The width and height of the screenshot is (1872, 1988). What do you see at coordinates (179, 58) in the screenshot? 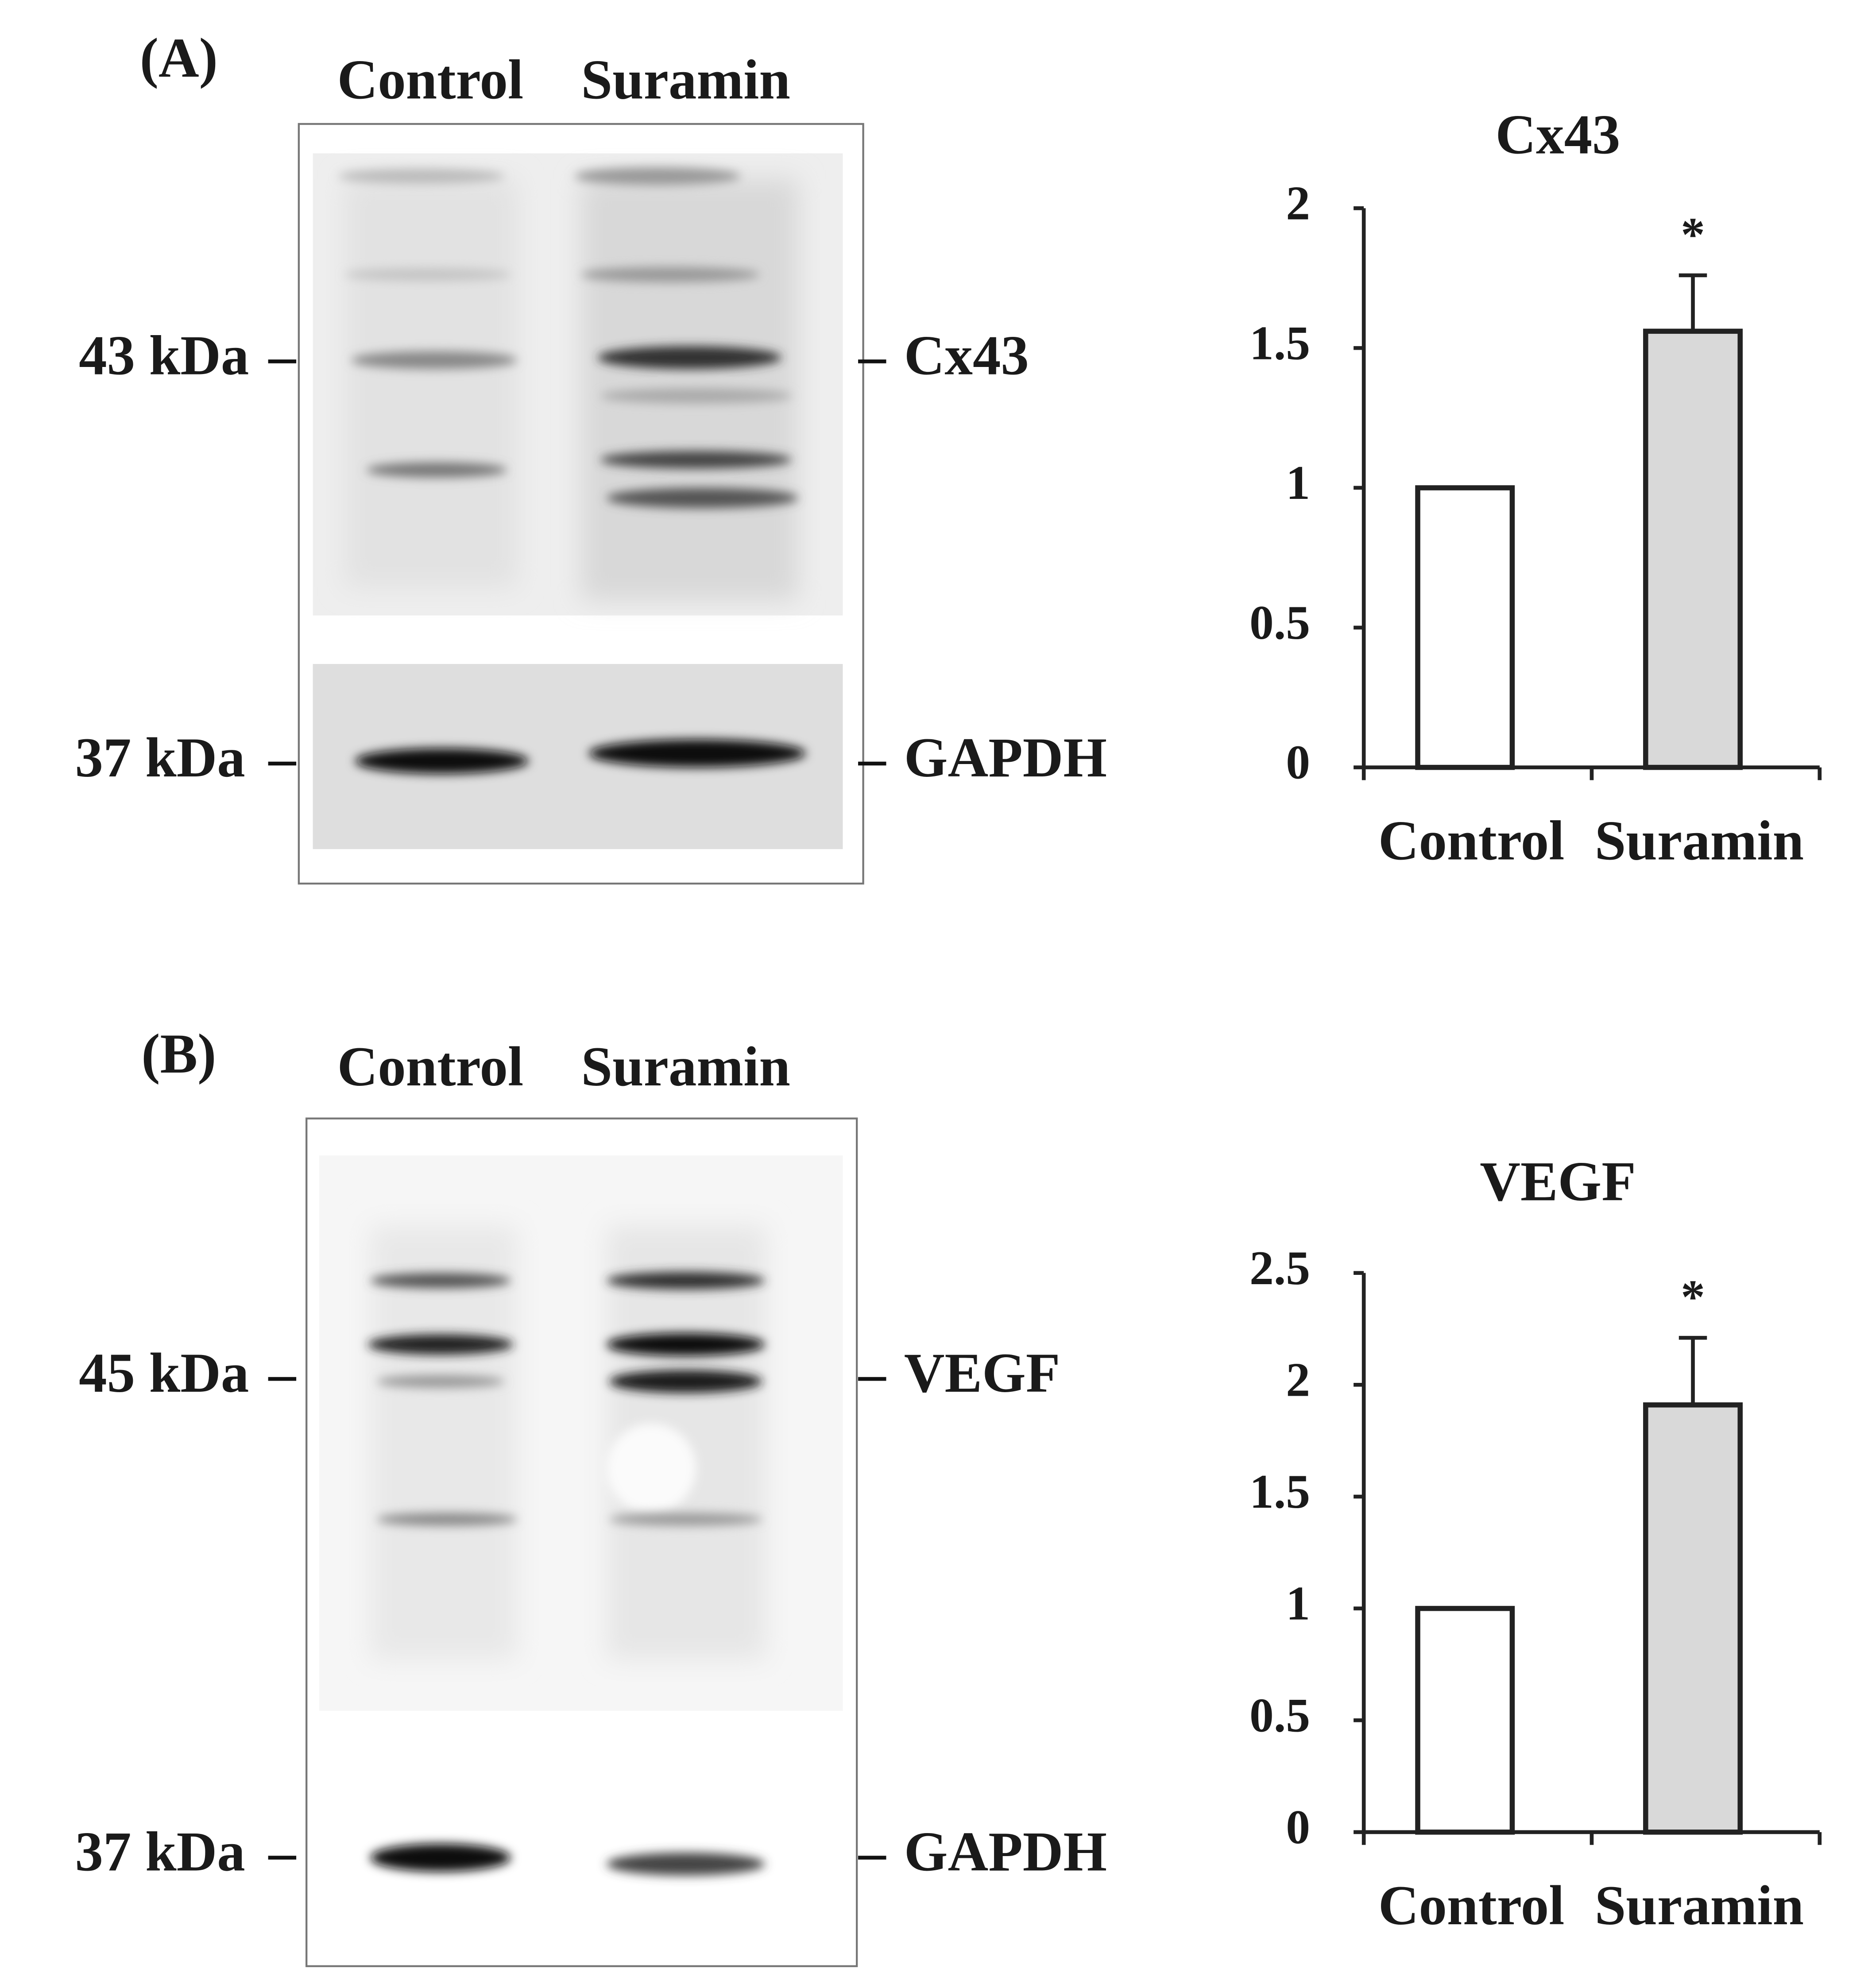
I see `panel-label: (A)` at bounding box center [179, 58].